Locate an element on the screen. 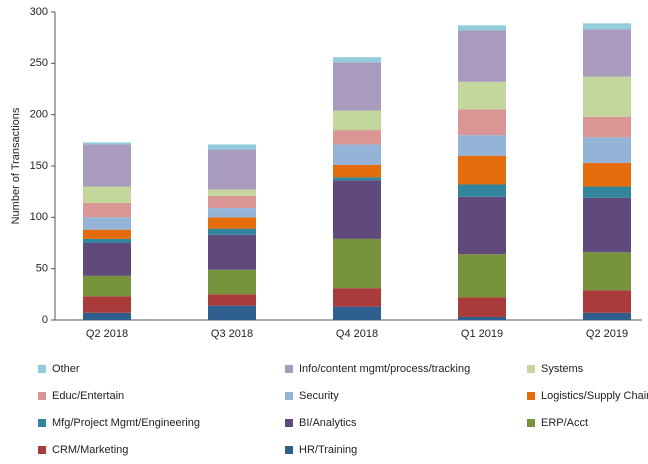 The height and width of the screenshot is (464, 648). legend-label: BI/Analytics is located at coordinates (328, 423).